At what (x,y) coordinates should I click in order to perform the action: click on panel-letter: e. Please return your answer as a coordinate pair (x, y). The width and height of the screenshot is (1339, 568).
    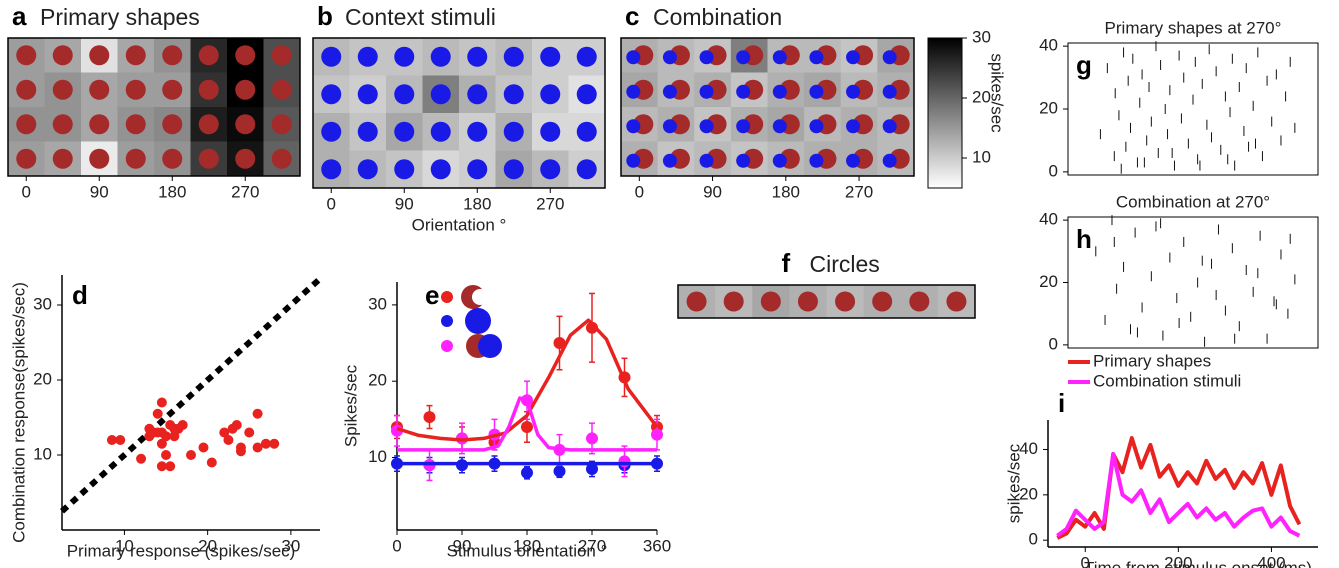
    Looking at the image, I should click on (432, 295).